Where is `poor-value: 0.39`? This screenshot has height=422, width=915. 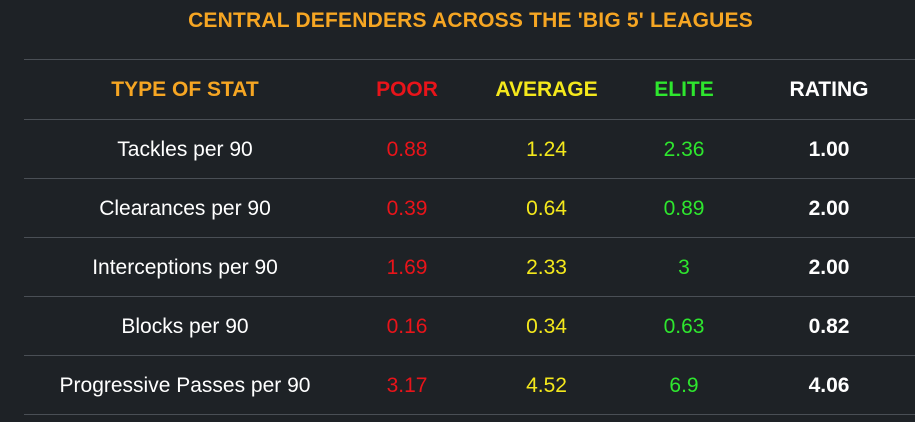 poor-value: 0.39 is located at coordinates (407, 208).